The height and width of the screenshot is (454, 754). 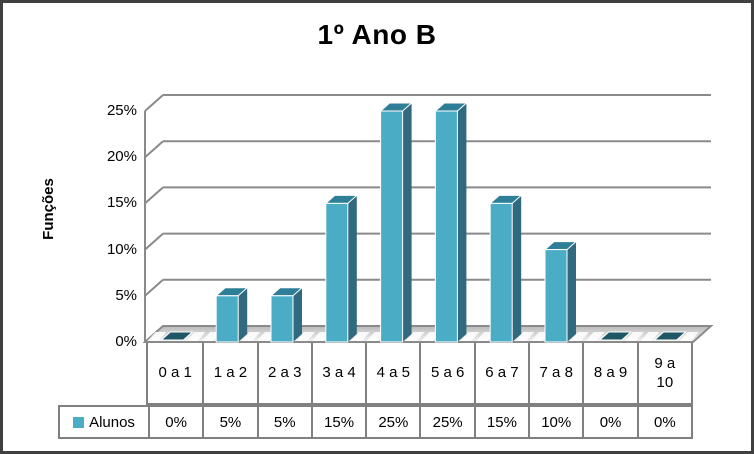 I want to click on series-legend-marker, so click(x=79, y=422).